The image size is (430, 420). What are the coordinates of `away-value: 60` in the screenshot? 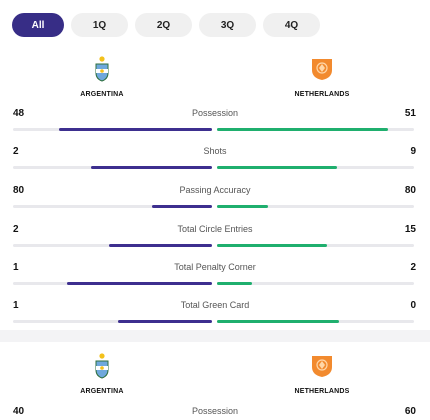 It's located at (410, 411).